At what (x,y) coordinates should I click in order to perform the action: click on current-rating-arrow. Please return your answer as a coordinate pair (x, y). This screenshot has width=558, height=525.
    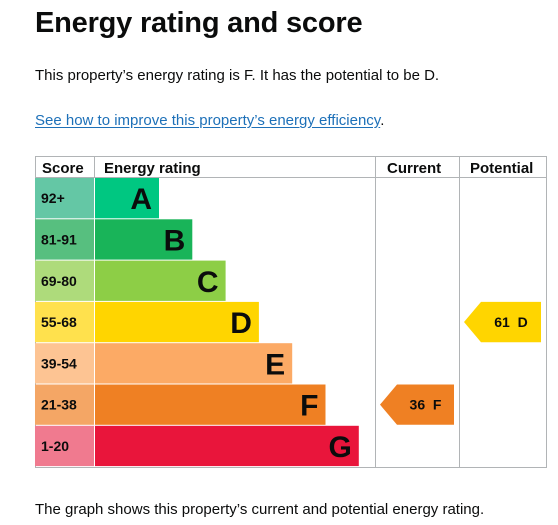
    Looking at the image, I should click on (417, 404).